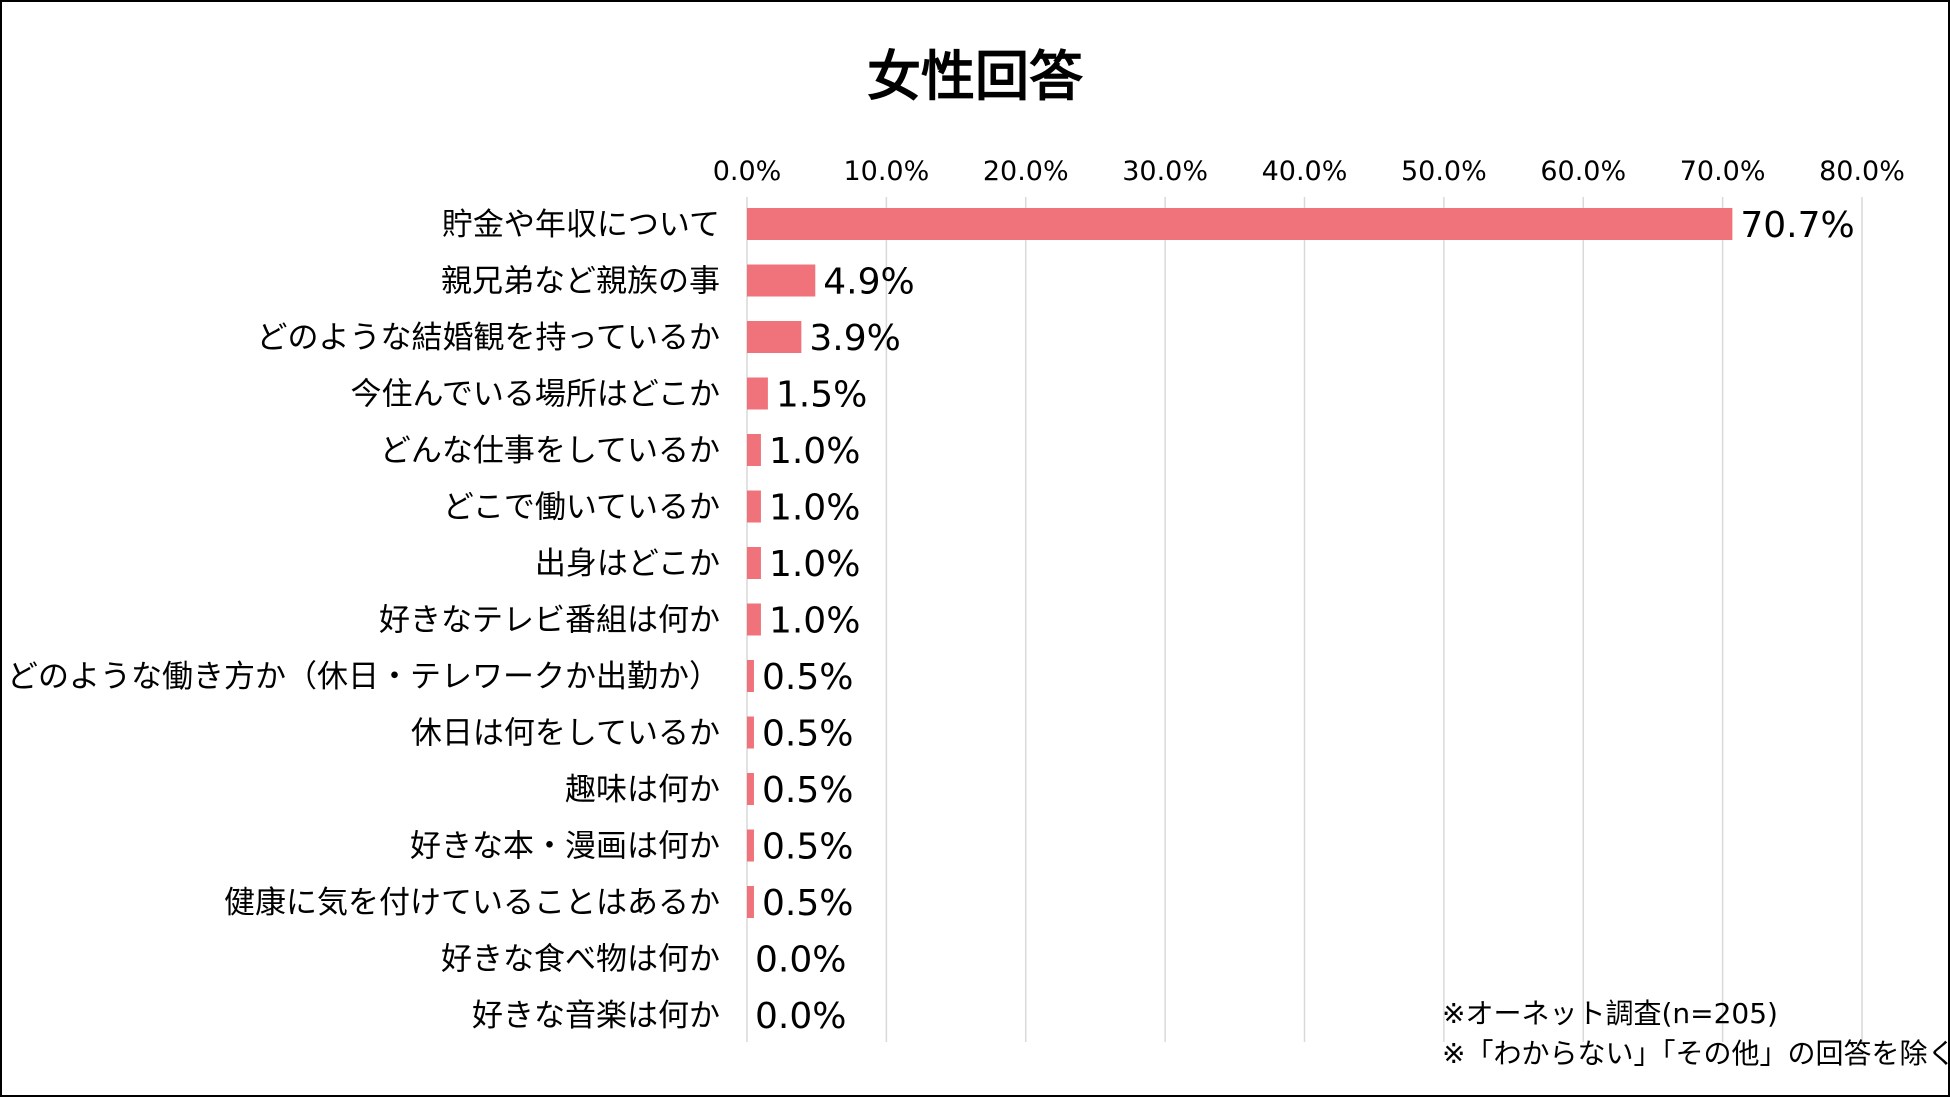  Describe the element at coordinates (581, 508) in the screenshot. I see `category-label: どこで働いているか` at that location.